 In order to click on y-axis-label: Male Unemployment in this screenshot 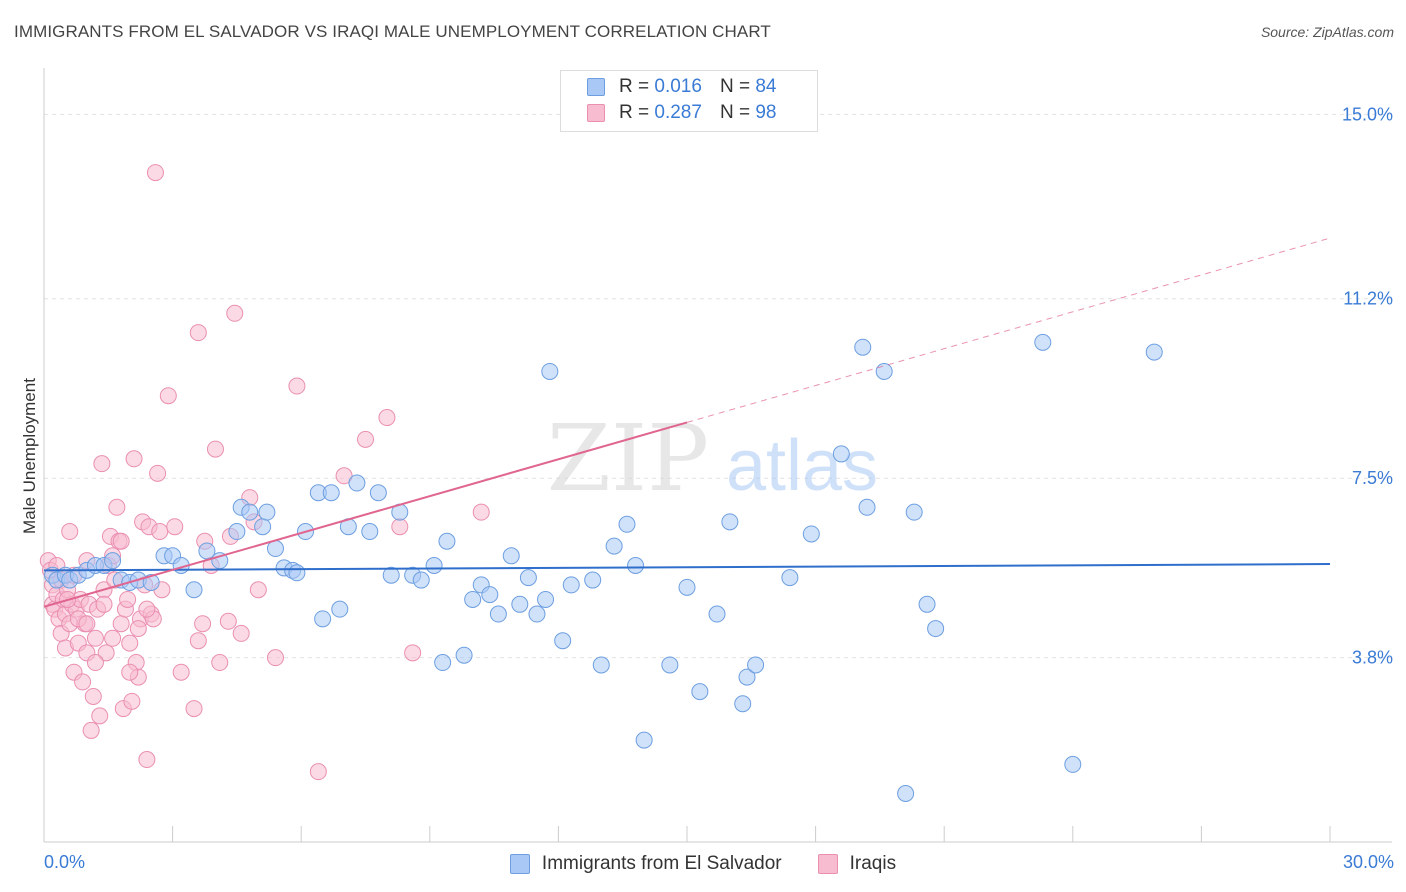, I will do `click(29, 456)`.